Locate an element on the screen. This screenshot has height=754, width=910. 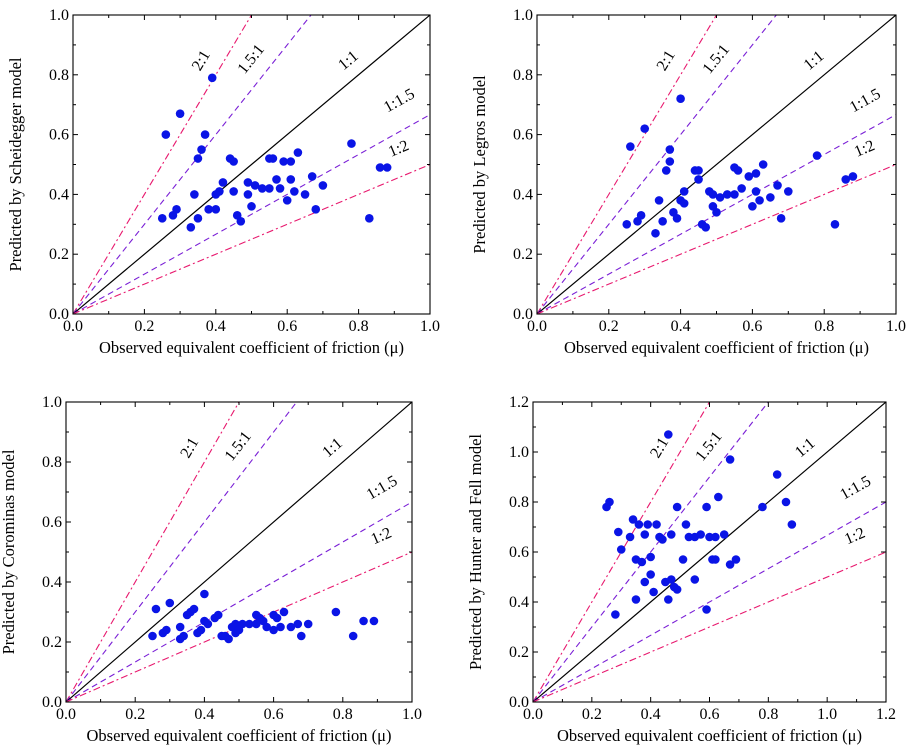
x-tick-label: 0.2 is located at coordinates (144, 326).